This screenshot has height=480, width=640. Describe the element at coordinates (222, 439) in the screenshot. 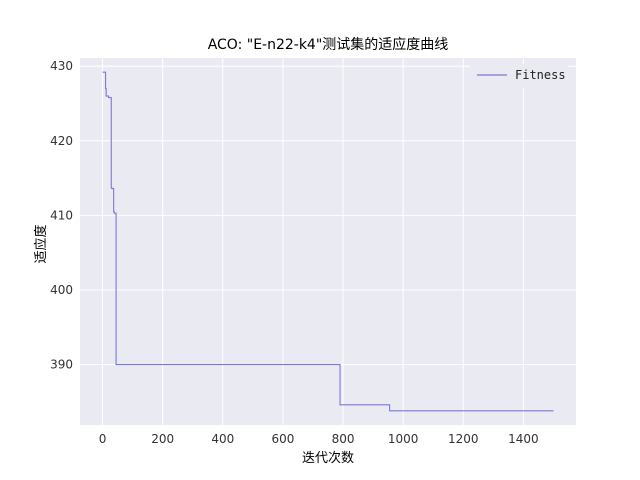

I see `x-tick-label: 400` at that location.